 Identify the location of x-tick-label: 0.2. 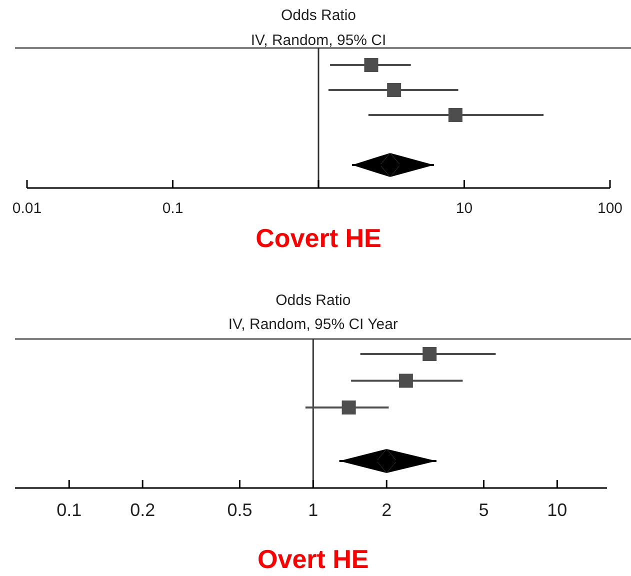
(143, 510).